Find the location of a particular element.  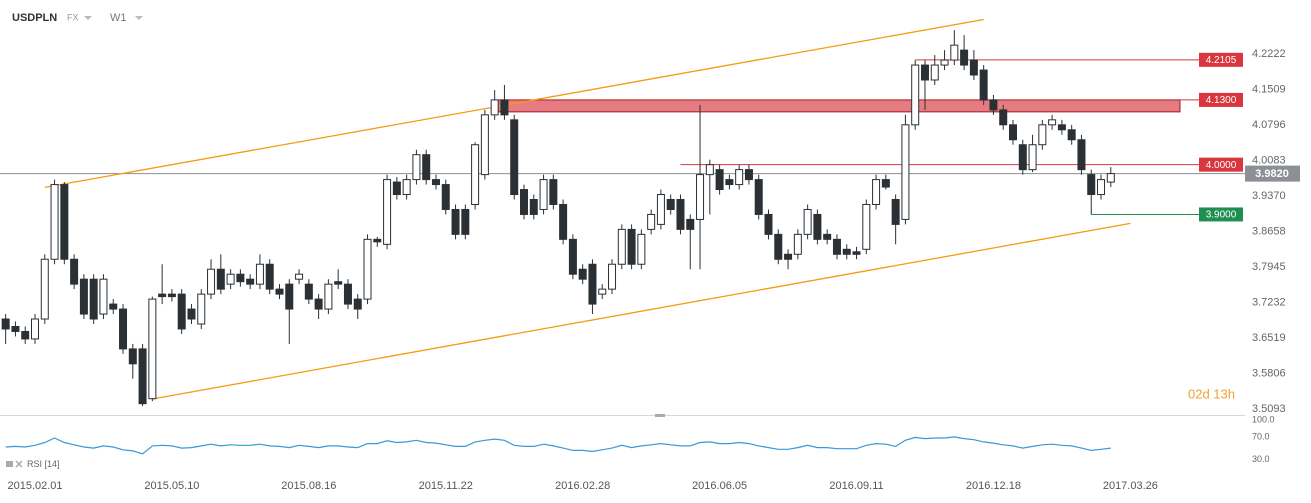

timeframe: W1 is located at coordinates (118, 18).